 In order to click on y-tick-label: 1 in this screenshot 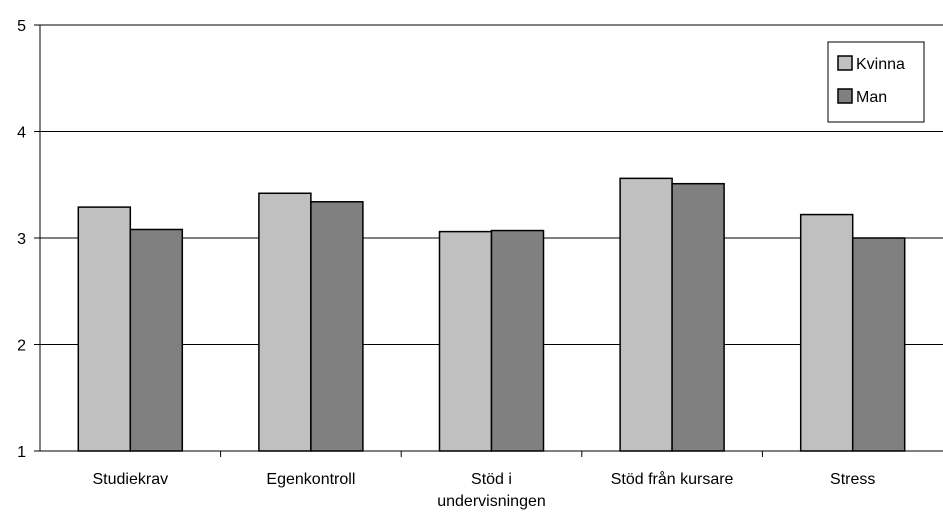, I will do `click(21, 452)`.